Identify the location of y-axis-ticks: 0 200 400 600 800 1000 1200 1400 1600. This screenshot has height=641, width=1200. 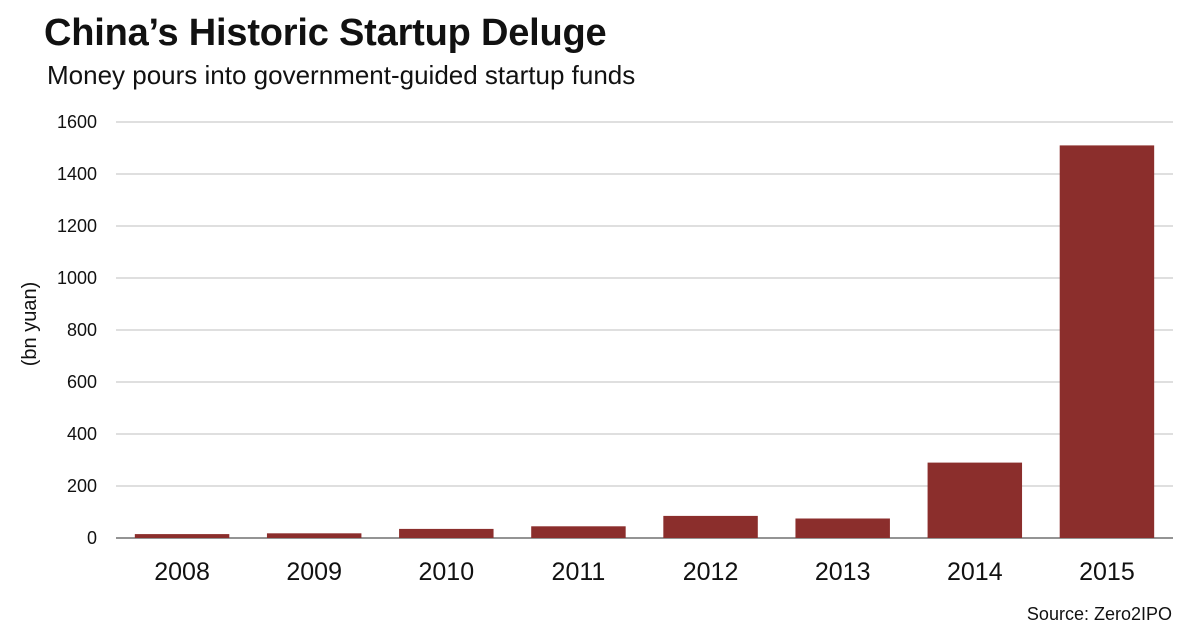
(77, 330).